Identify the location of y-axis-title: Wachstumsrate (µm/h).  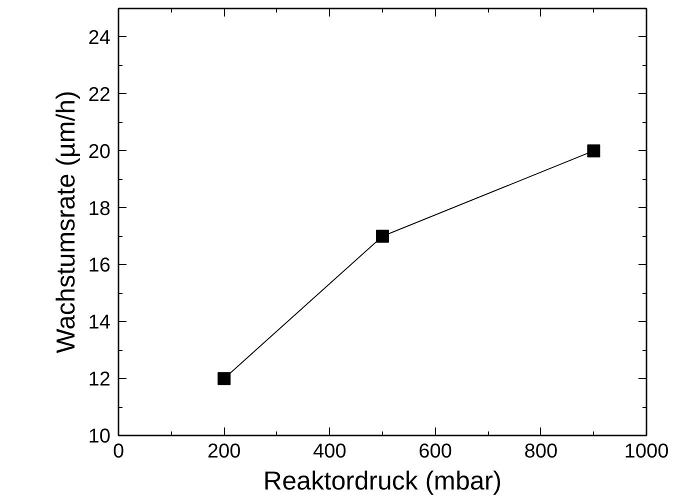
(65, 222).